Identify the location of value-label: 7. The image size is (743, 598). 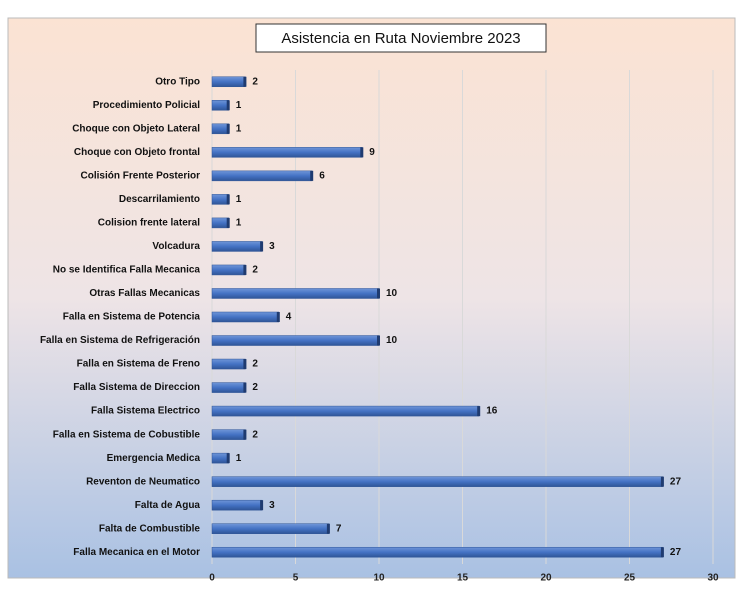
(339, 528).